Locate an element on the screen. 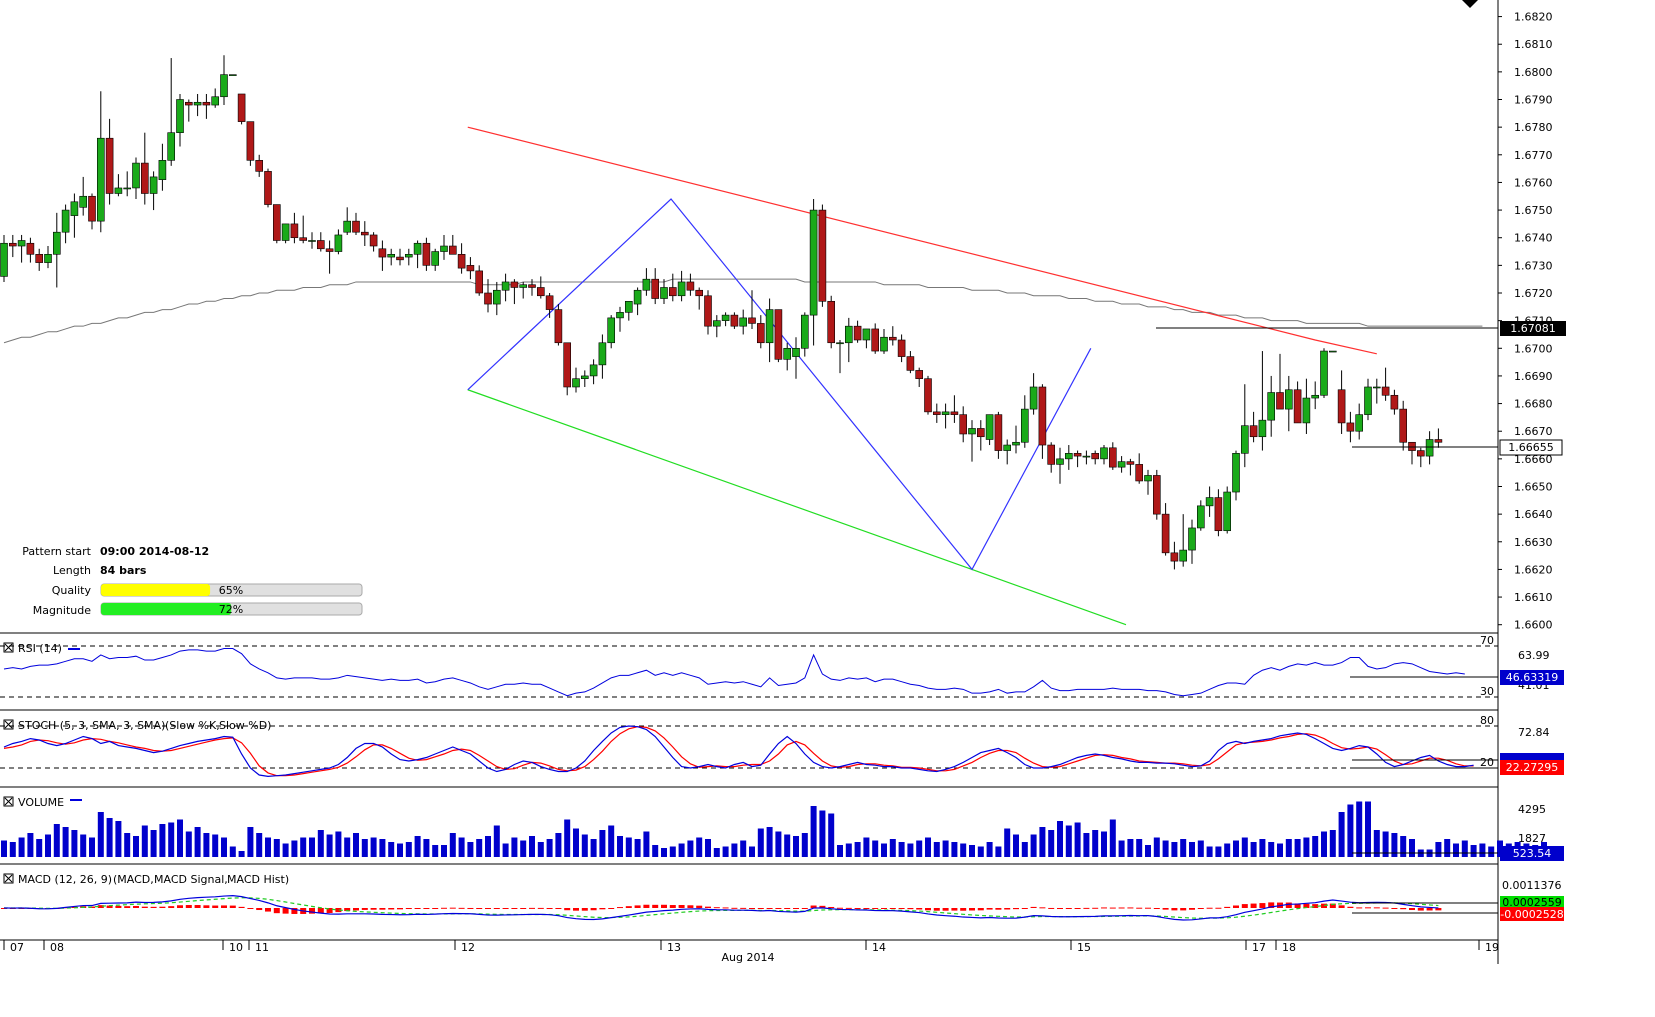  scroll-marker-icon is located at coordinates (1470, 4).